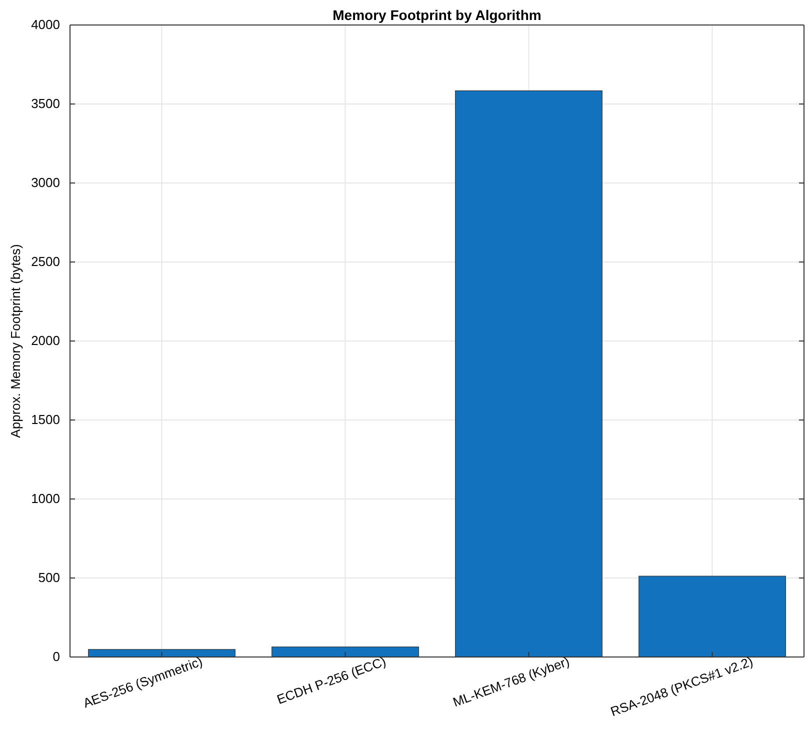 The image size is (808, 738). I want to click on y-tick-label: 3000, so click(45, 182).